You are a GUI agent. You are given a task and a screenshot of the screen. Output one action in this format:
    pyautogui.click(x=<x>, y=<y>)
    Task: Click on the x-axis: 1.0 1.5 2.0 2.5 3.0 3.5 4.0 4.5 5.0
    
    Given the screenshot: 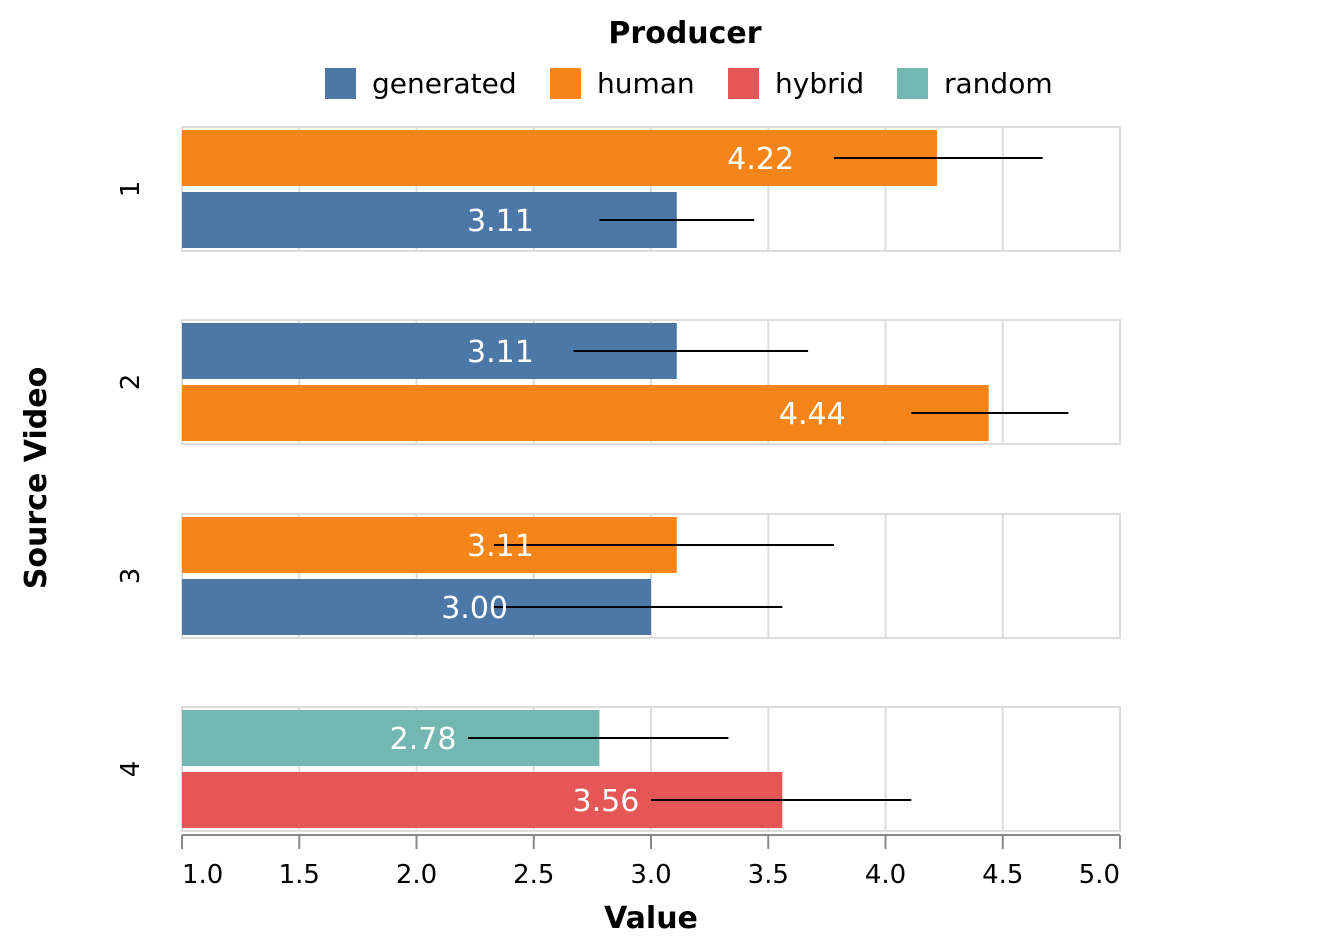 What is the action you would take?
    pyautogui.click(x=651, y=862)
    